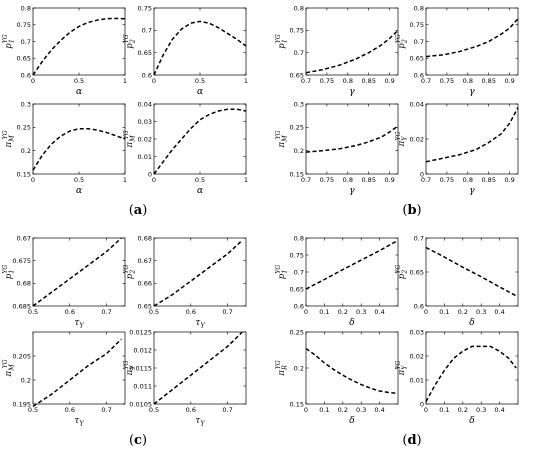 This screenshot has width=550, height=456. Describe the element at coordinates (297, 332) in the screenshot. I see `y-tick-label: 0.25` at that location.